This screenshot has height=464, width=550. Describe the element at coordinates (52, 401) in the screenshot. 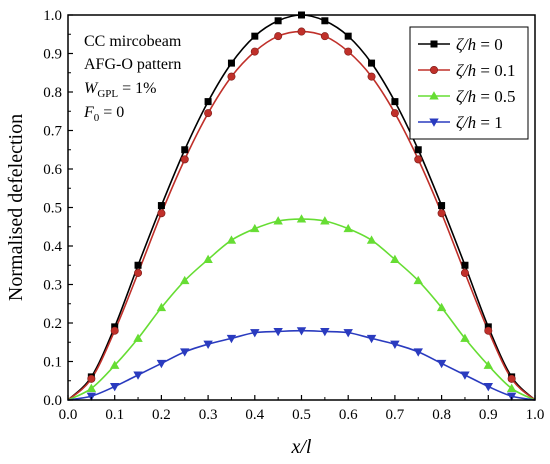

I see `y-tick-label: 0.0` at that location.